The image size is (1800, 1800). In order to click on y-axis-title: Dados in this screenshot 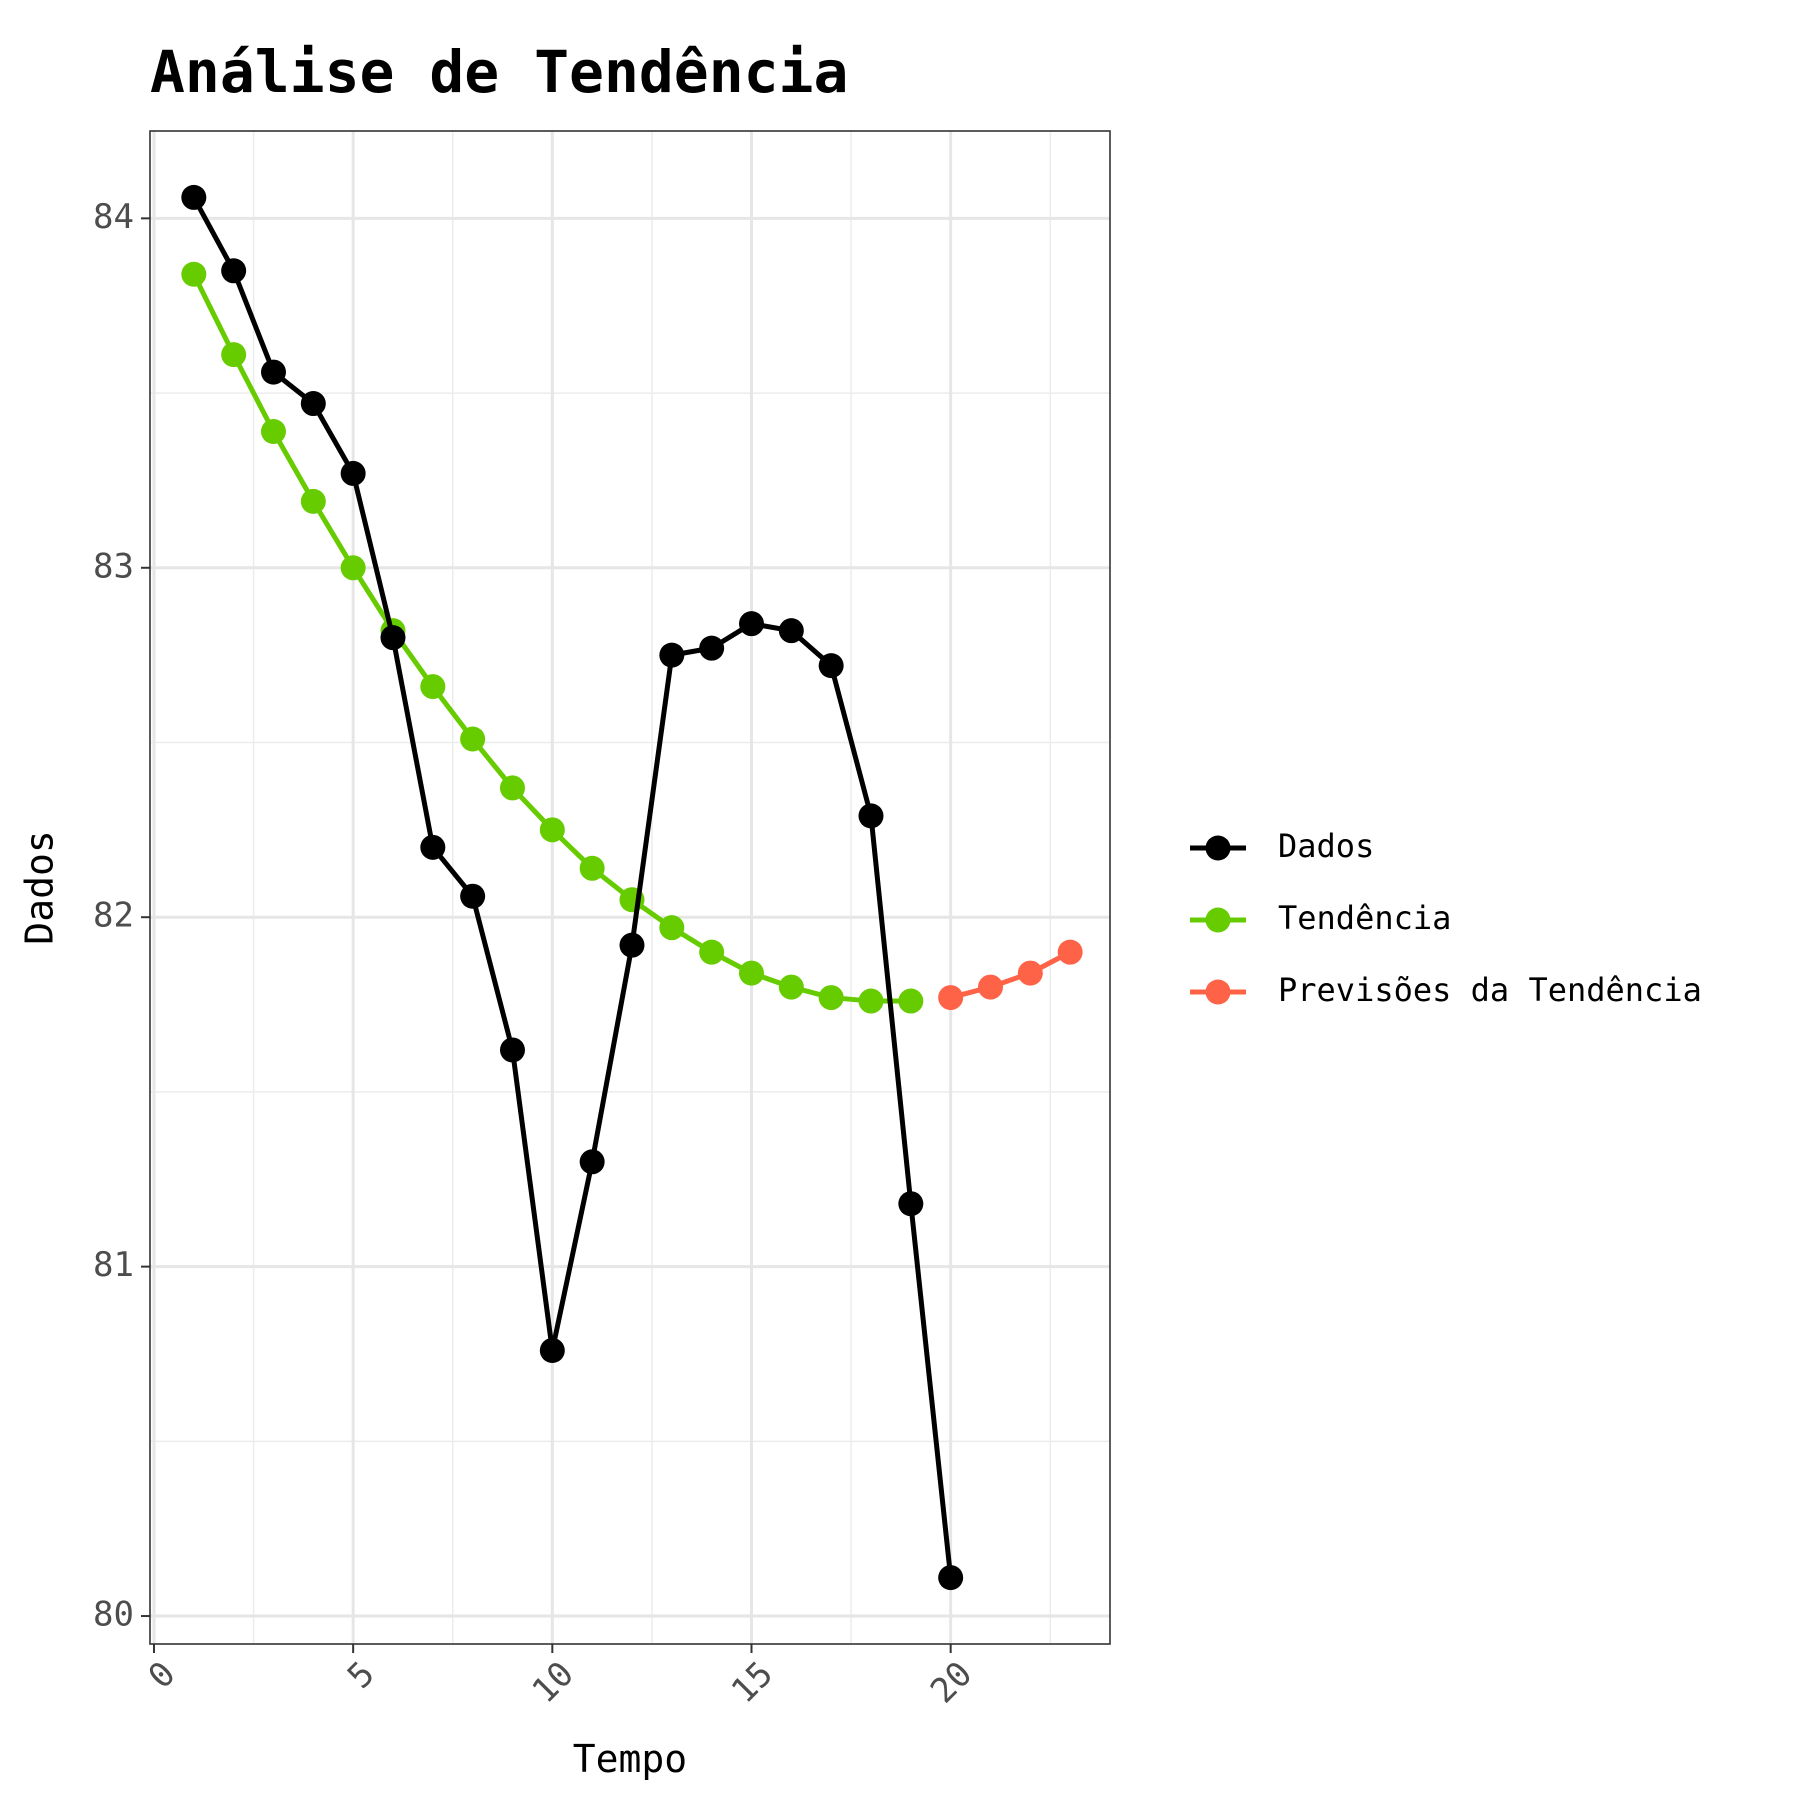, I will do `click(40, 887)`.